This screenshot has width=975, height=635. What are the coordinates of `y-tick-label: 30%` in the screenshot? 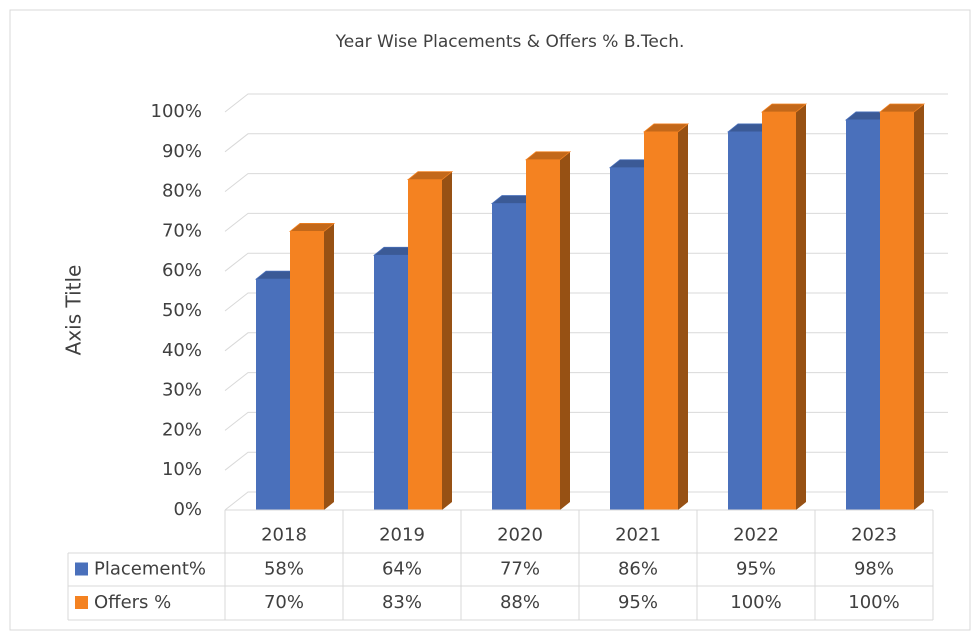 It's located at (182, 390).